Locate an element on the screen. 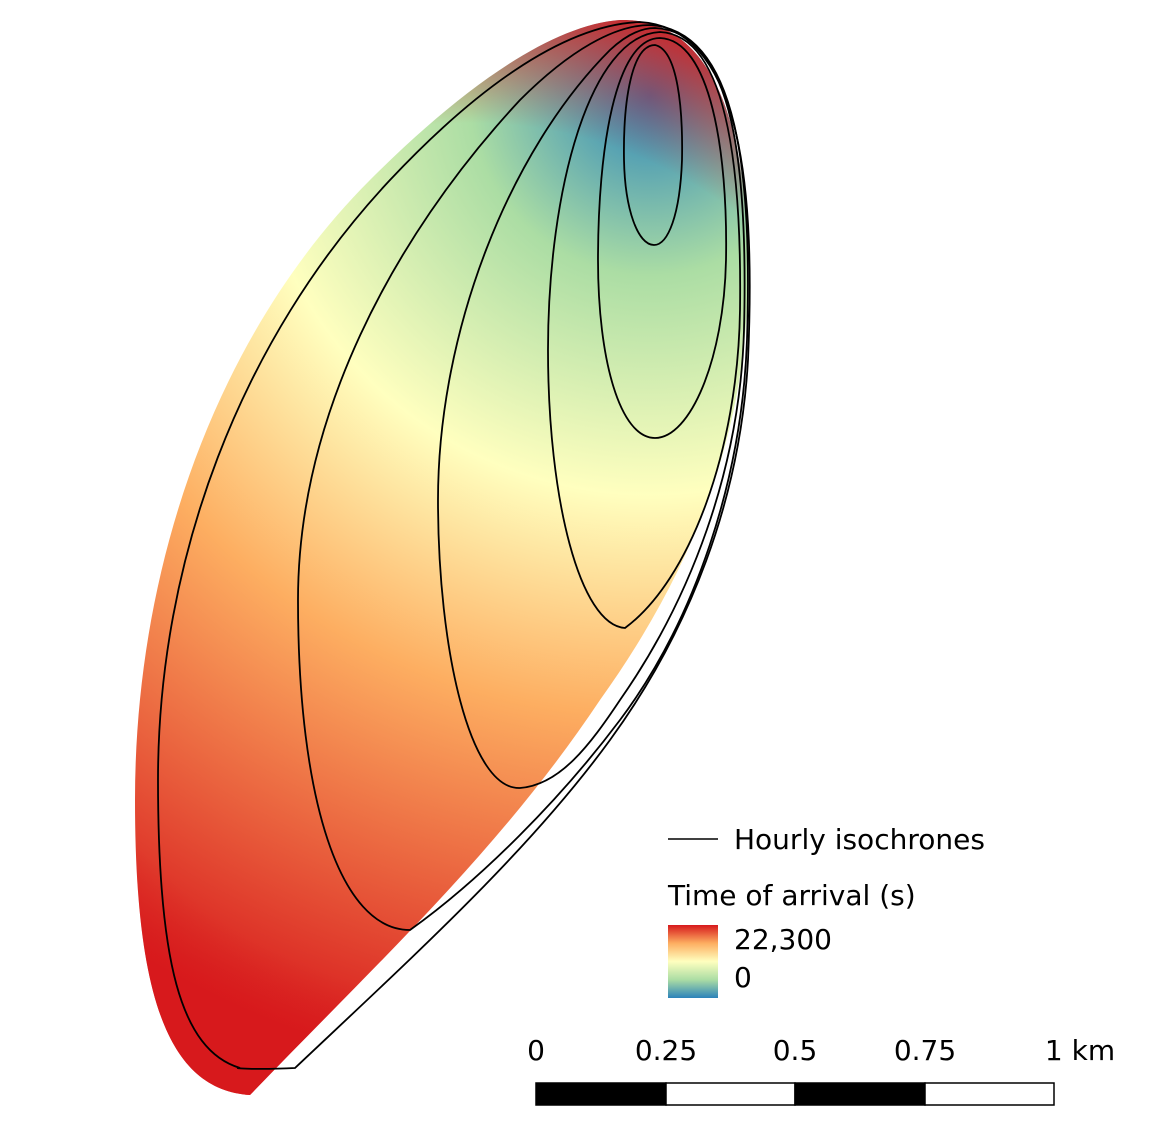 Image resolution: width=1156 pixels, height=1145 pixels. scale-label-2: 0.5 is located at coordinates (795, 1050).